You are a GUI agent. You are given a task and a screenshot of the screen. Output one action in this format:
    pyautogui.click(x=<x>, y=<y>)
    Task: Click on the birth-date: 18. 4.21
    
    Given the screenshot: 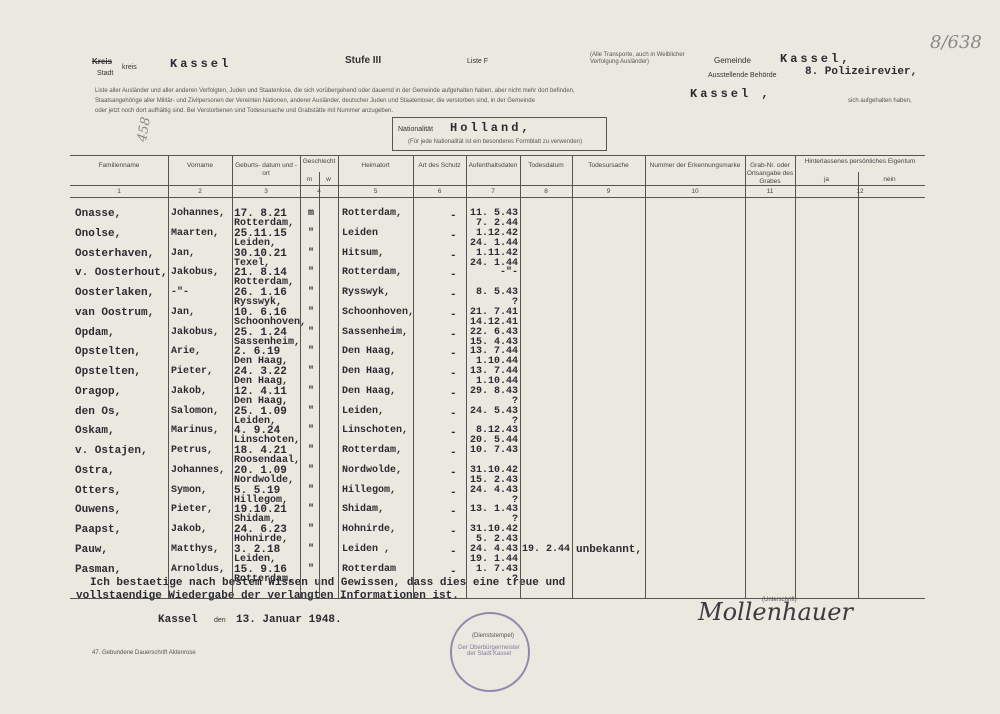 What is the action you would take?
    pyautogui.click(x=260, y=451)
    